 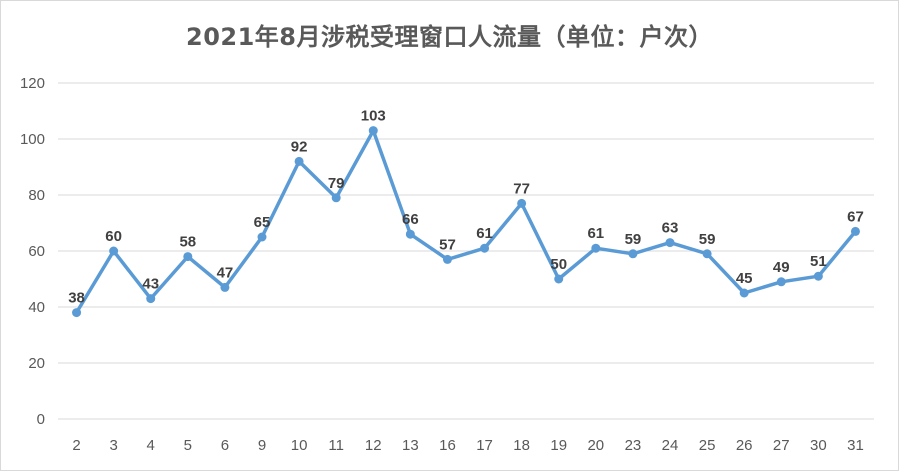 What do you see at coordinates (36, 363) in the screenshot?
I see `y-tick-label: 20` at bounding box center [36, 363].